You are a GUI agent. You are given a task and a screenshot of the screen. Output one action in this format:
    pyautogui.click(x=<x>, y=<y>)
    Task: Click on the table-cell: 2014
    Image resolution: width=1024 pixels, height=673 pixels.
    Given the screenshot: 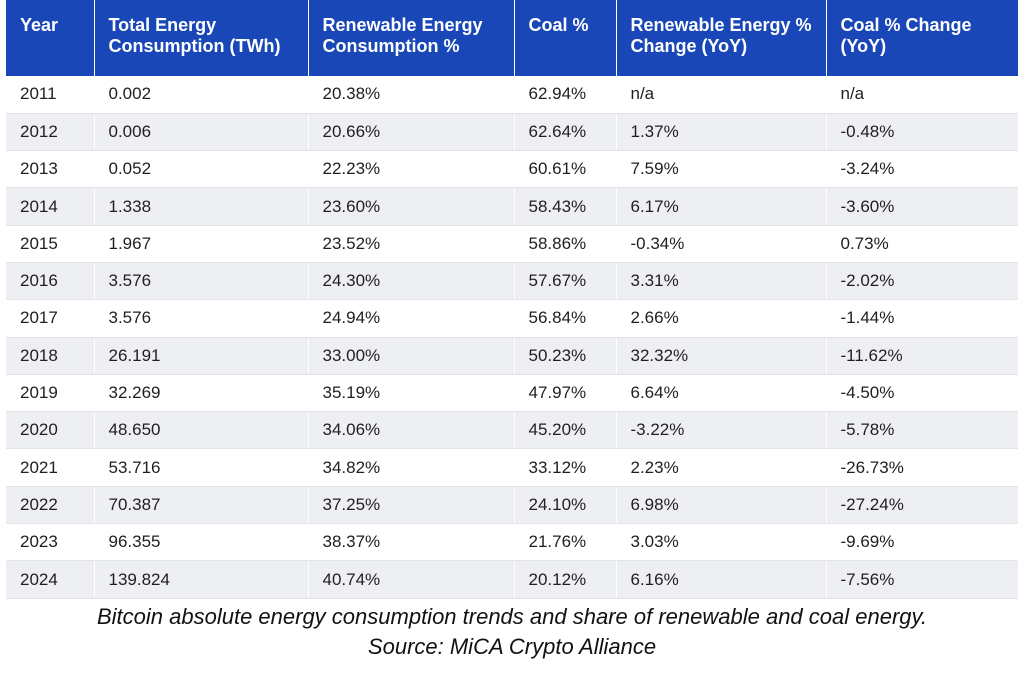 What is the action you would take?
    pyautogui.click(x=50, y=206)
    